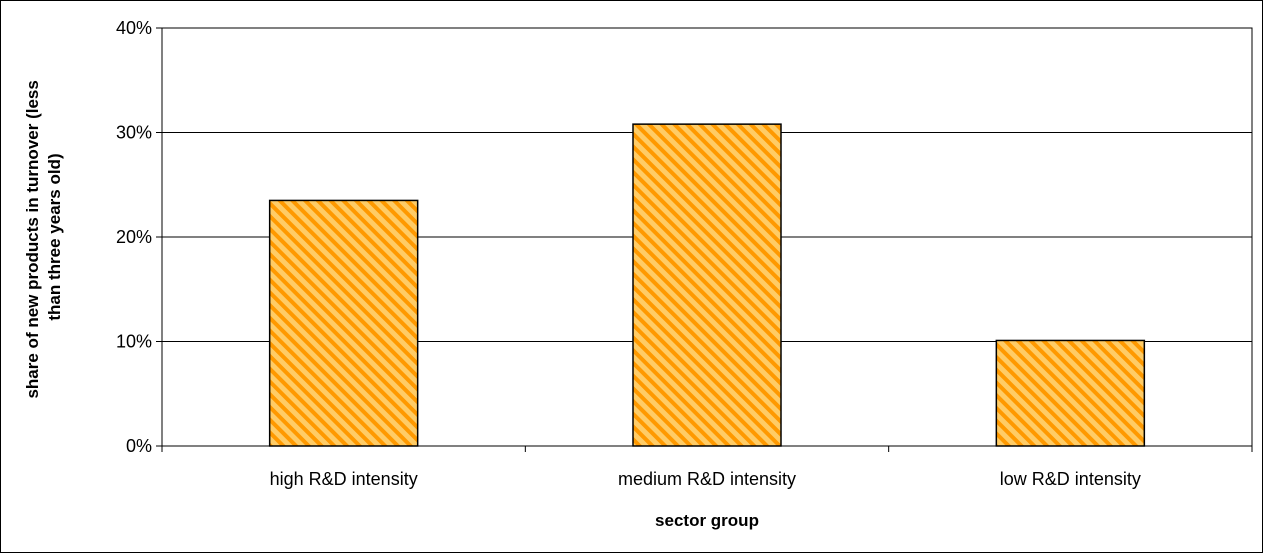 This screenshot has width=1263, height=553. I want to click on y-tick-label: 40%, so click(134, 28).